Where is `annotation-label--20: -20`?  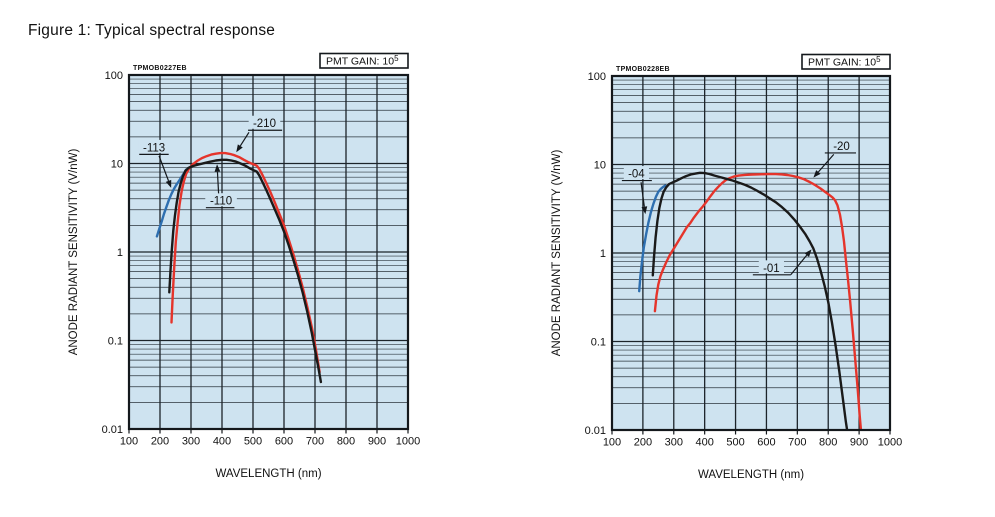
annotation-label--20: -20 is located at coordinates (841, 147).